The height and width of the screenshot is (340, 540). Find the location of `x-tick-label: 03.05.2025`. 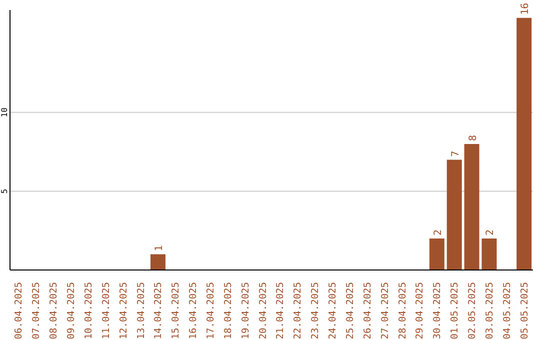

x-tick-label: 03.05.2025 is located at coordinates (490, 311).